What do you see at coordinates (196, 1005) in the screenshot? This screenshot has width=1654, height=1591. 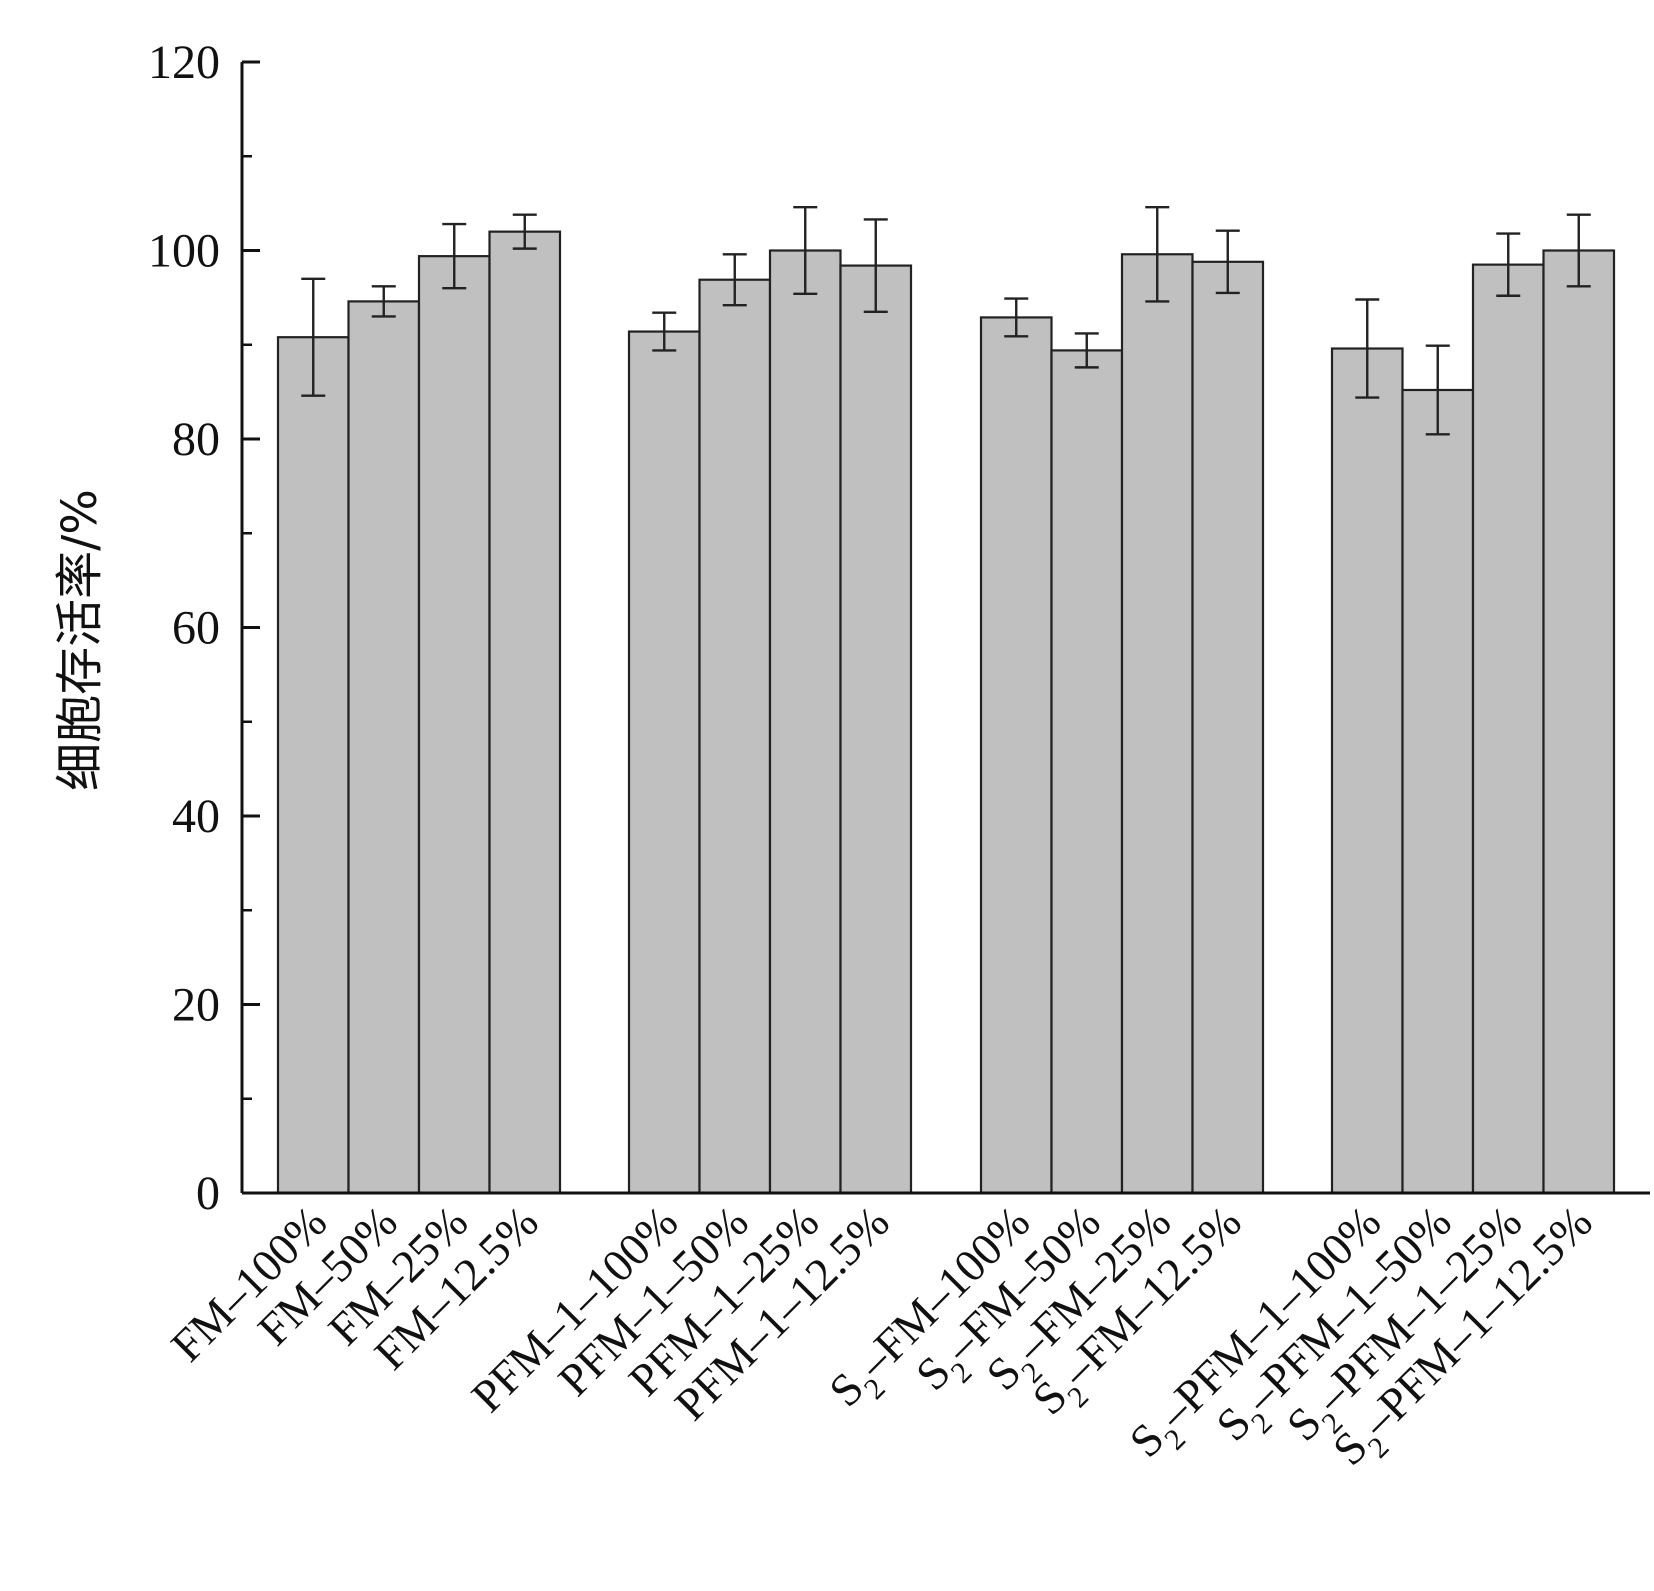 I see `y-tick-label: 20` at bounding box center [196, 1005].